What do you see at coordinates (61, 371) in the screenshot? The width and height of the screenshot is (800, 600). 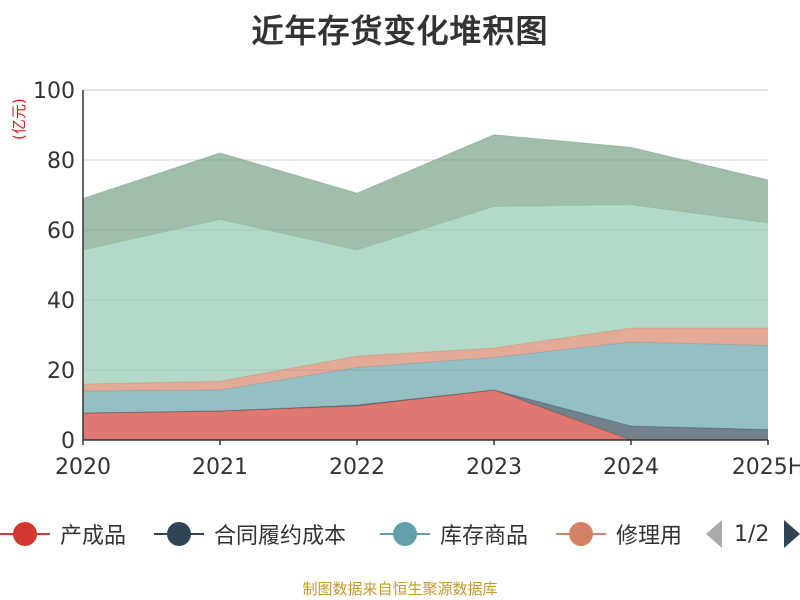 I see `y-tick-label-1: 20` at bounding box center [61, 371].